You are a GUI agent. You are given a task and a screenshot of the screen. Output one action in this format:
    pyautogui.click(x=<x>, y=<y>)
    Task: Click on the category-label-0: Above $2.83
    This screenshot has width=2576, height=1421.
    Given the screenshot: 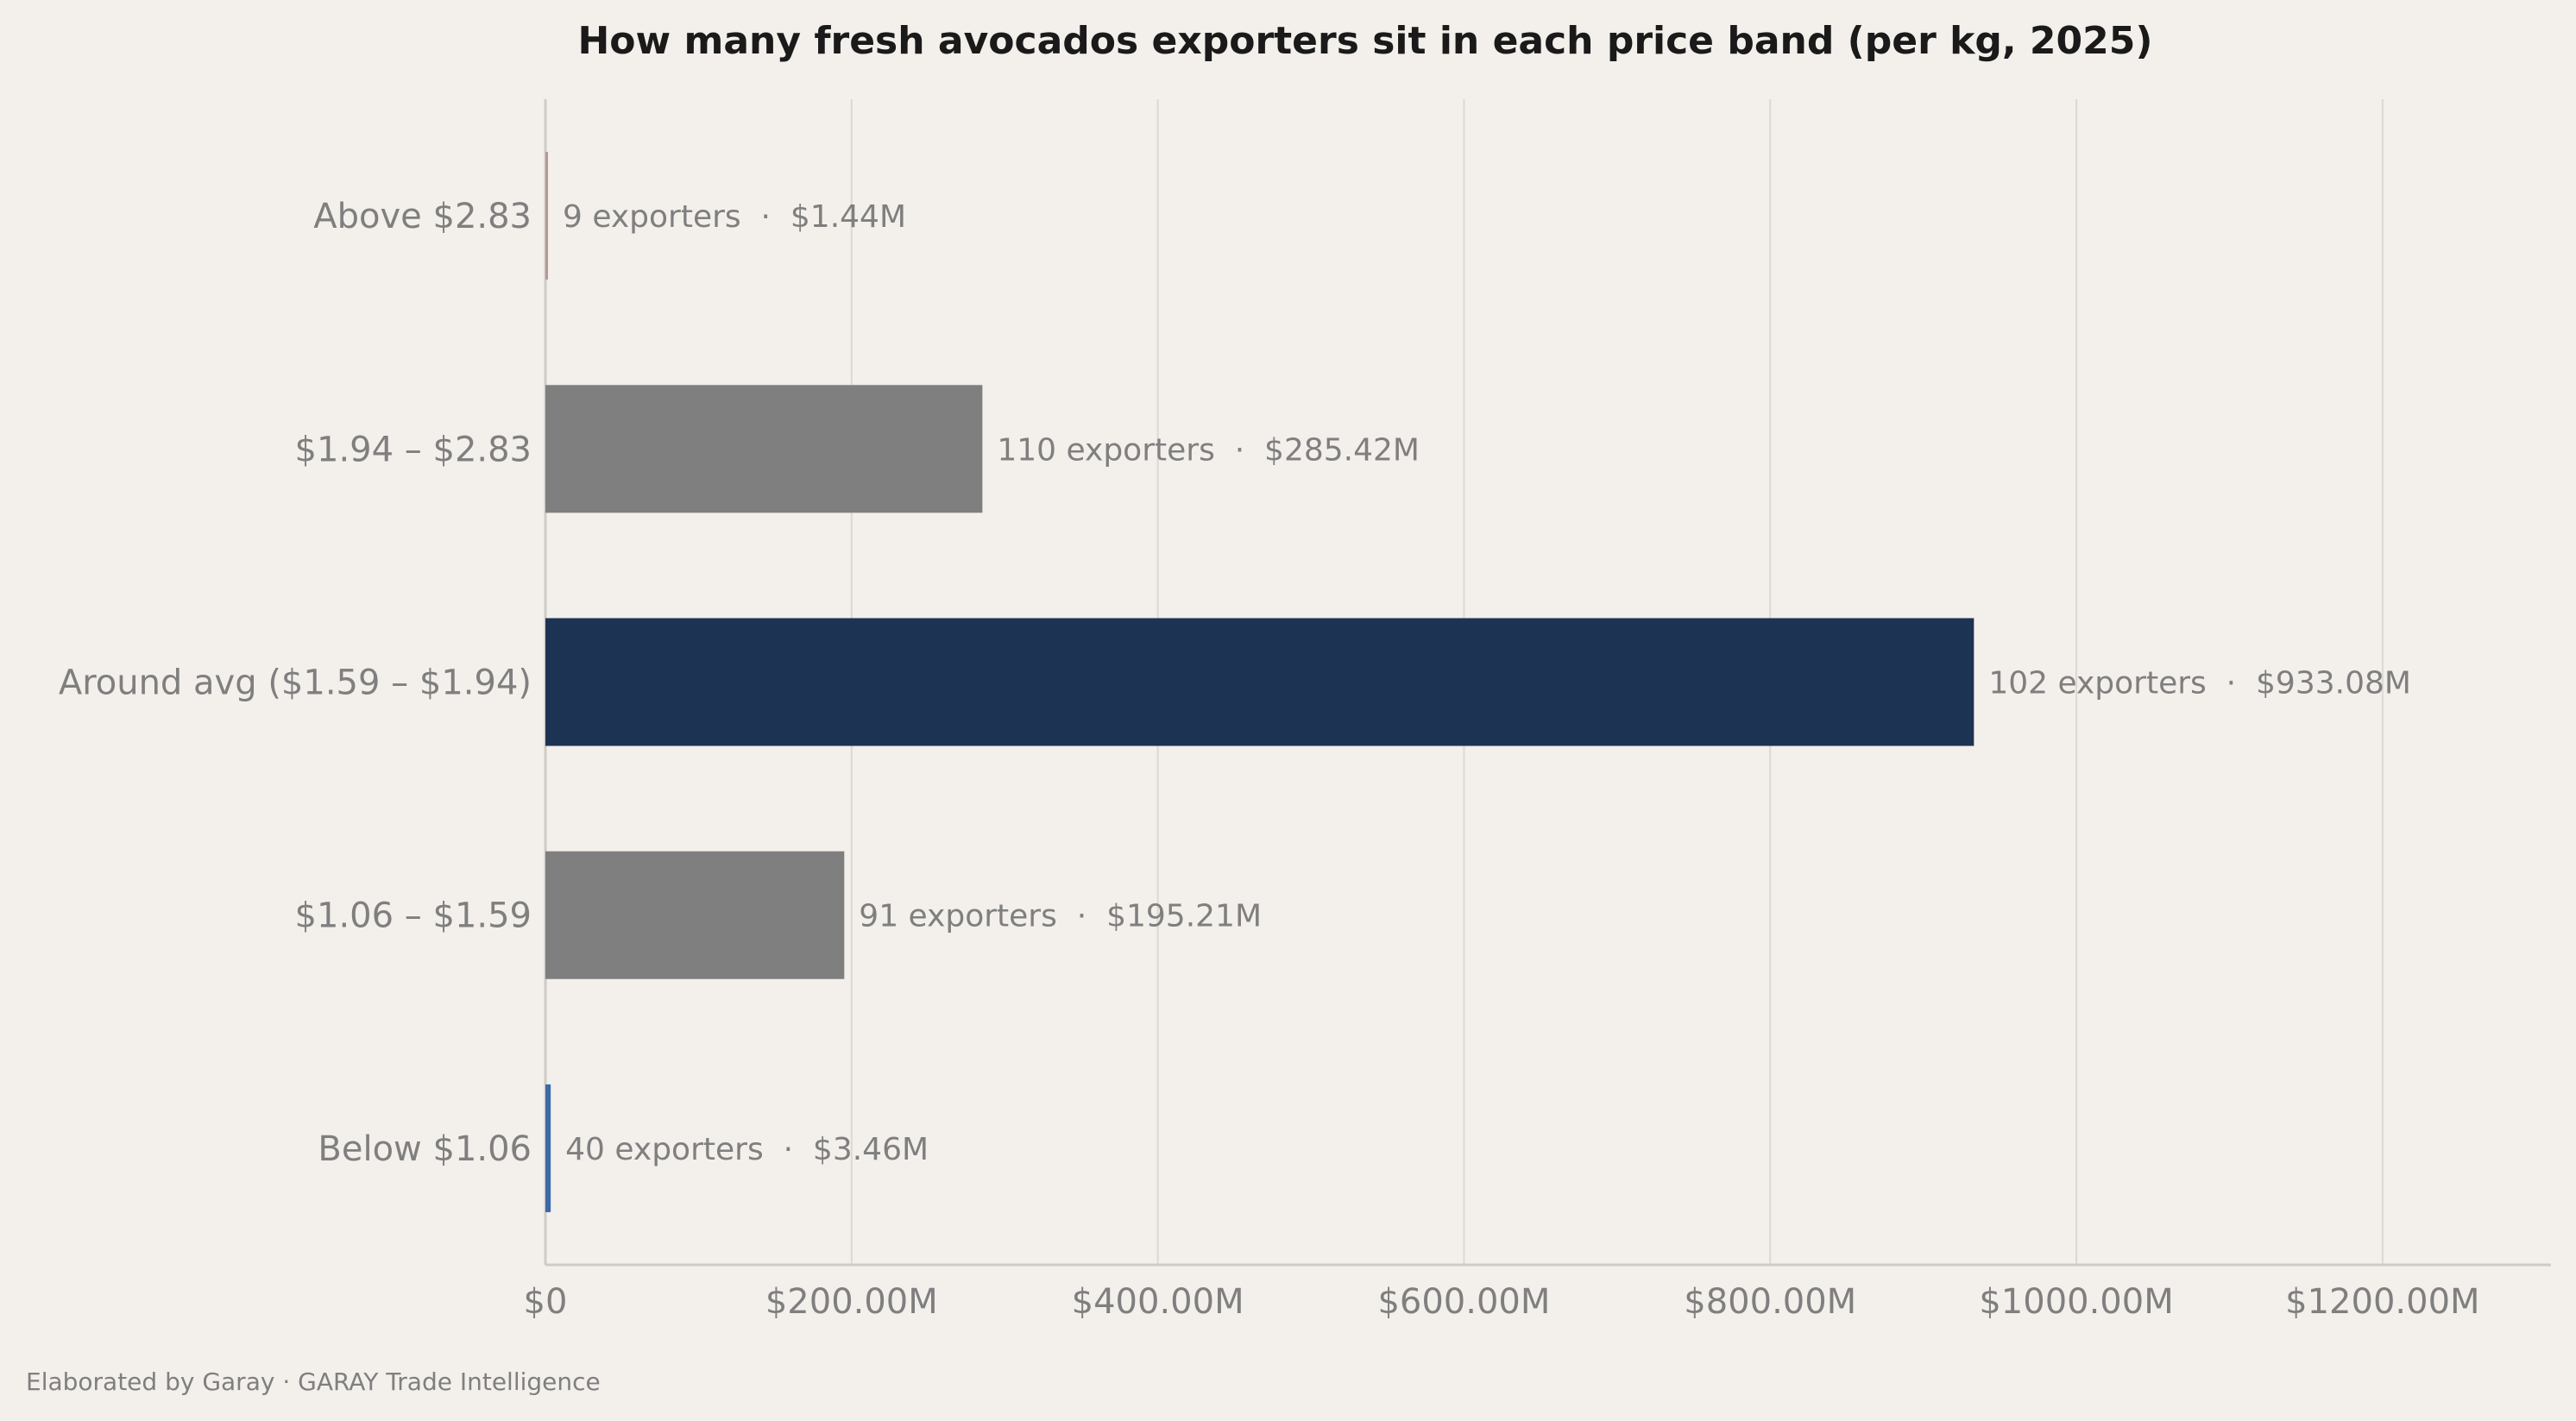 What is the action you would take?
    pyautogui.click(x=422, y=216)
    